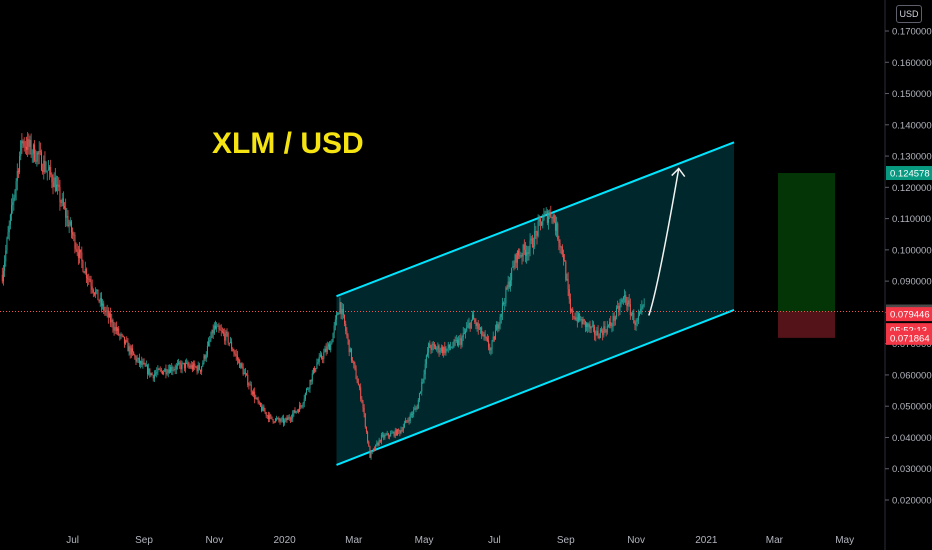  What do you see at coordinates (535, 219) in the screenshot?
I see `channel-upper-line` at bounding box center [535, 219].